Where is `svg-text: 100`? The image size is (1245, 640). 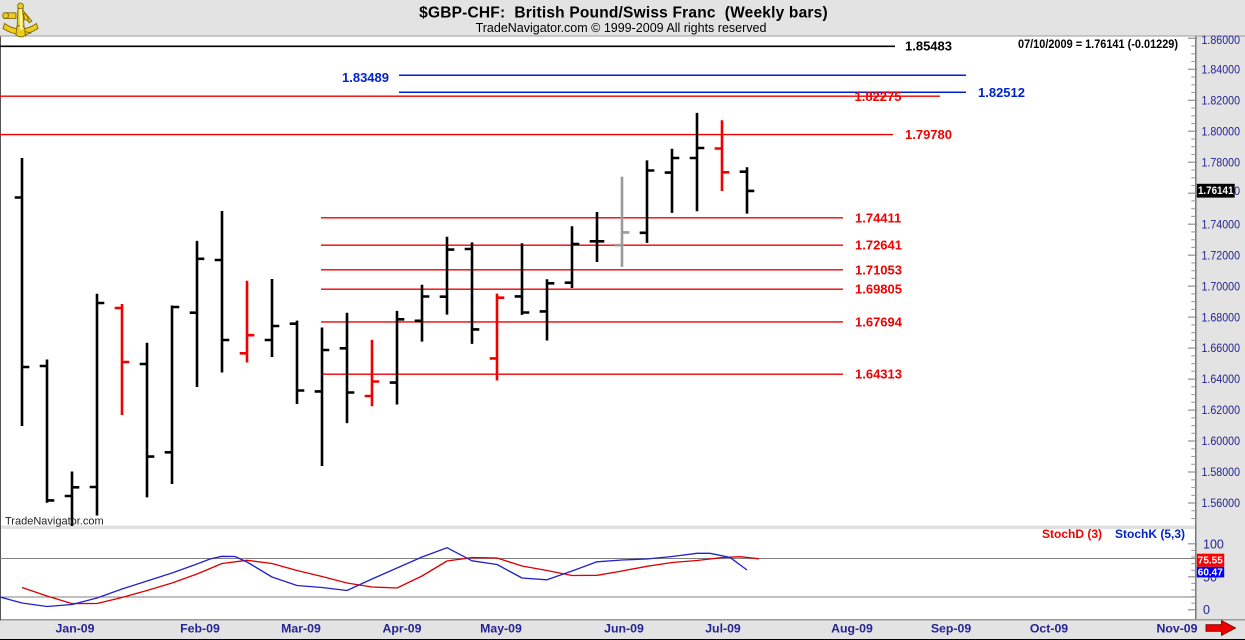 svg-text: 100 is located at coordinates (1213, 544).